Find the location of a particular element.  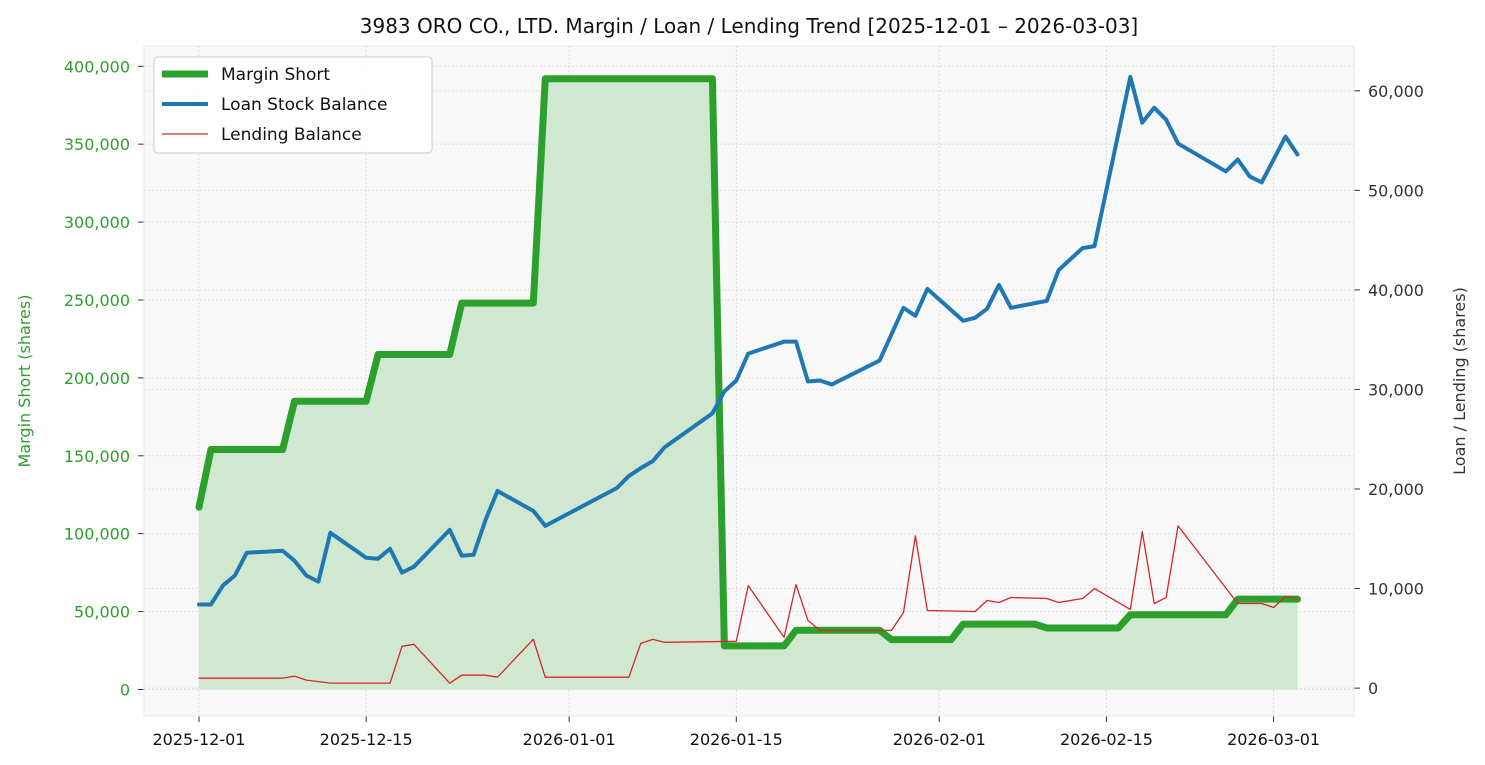

y-right-tick-label: 0 is located at coordinates (1373, 688).